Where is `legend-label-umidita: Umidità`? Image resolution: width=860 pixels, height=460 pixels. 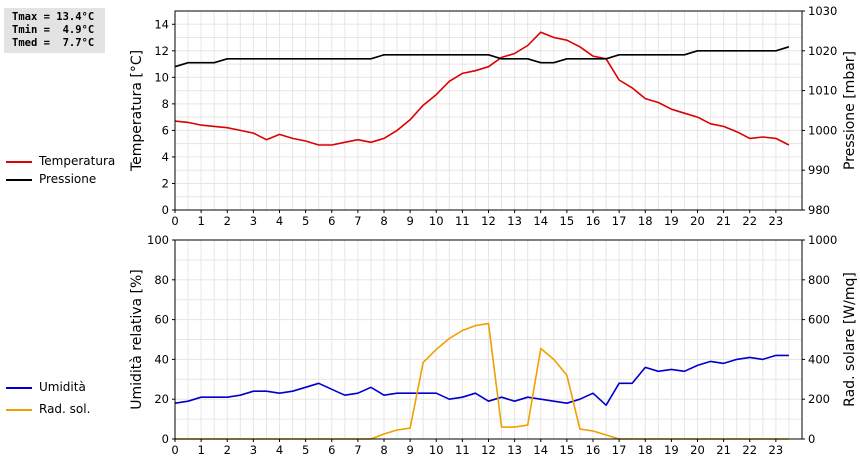 legend-label-umidita: Umidità is located at coordinates (62, 387).